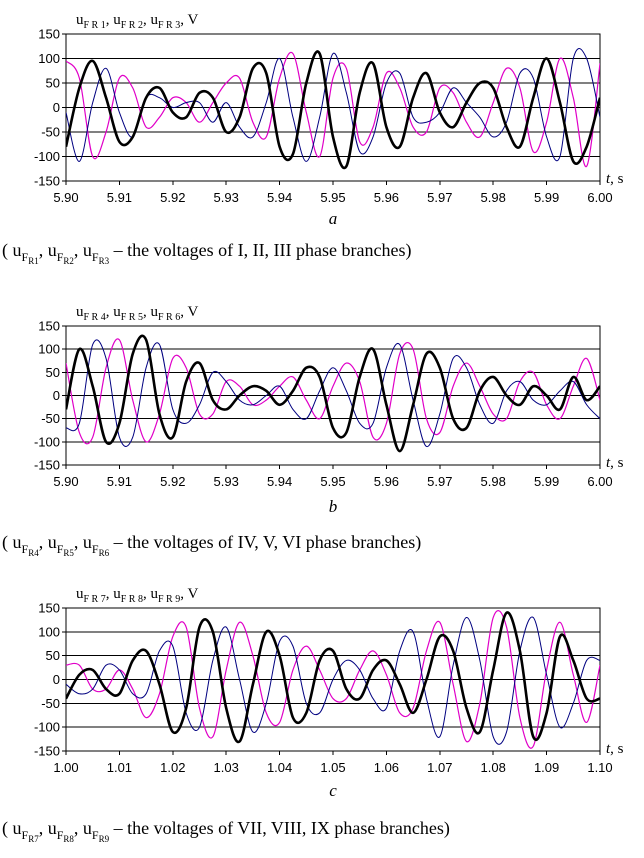  What do you see at coordinates (332, 767) in the screenshot?
I see `x-tick-label: 1.05` at bounding box center [332, 767].